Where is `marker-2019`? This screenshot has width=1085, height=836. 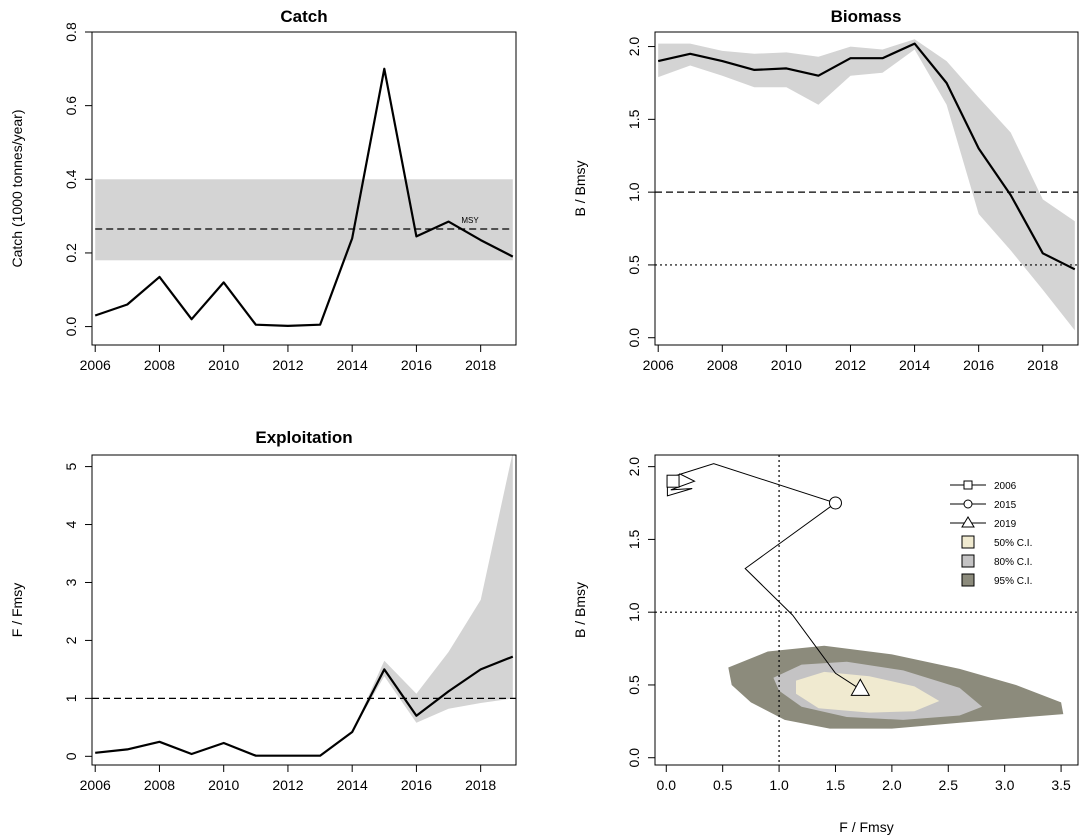 marker-2019 is located at coordinates (860, 687).